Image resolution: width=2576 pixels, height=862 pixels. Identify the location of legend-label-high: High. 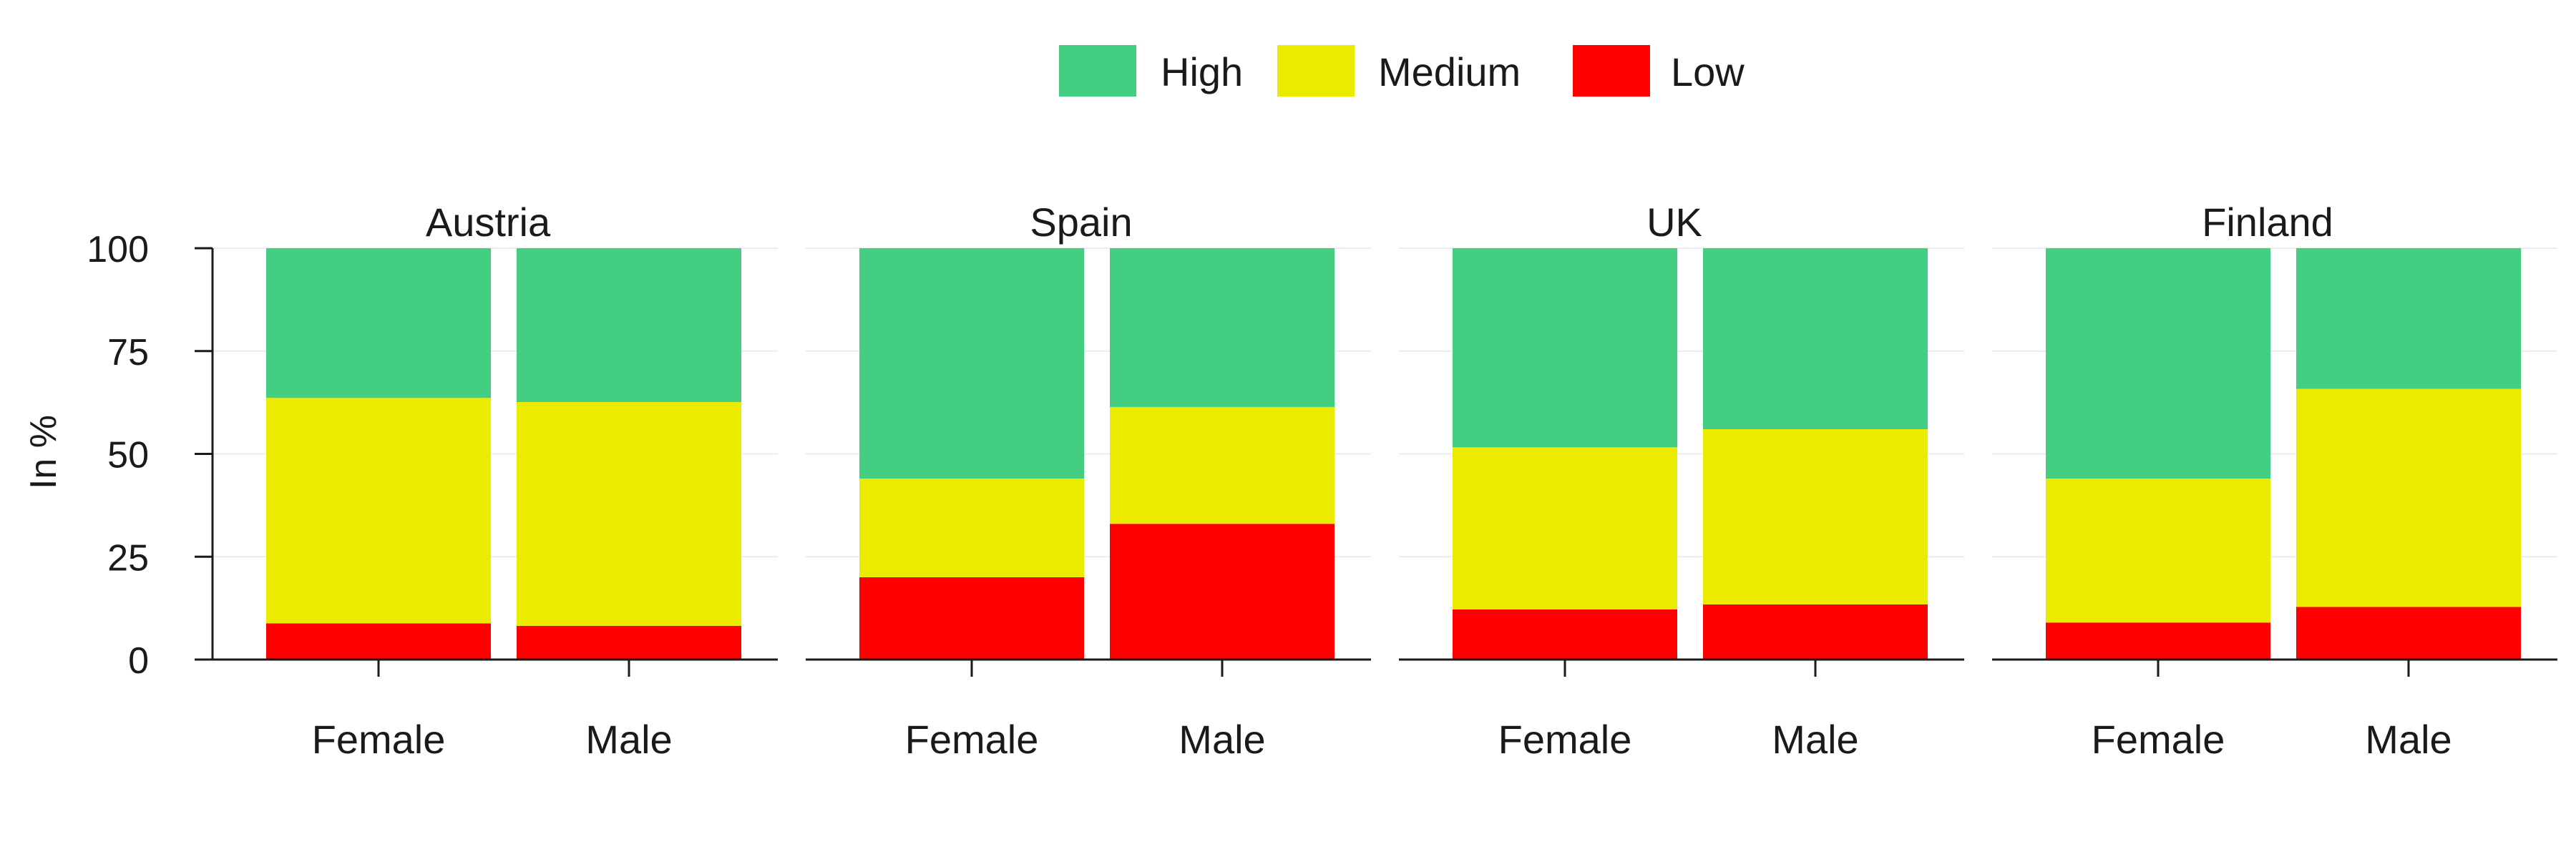
(1202, 71).